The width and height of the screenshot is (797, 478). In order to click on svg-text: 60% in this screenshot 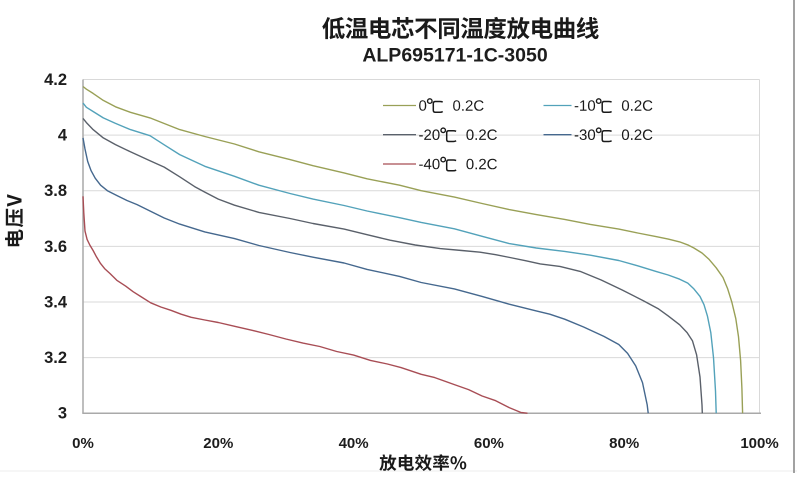, I will do `click(489, 443)`.